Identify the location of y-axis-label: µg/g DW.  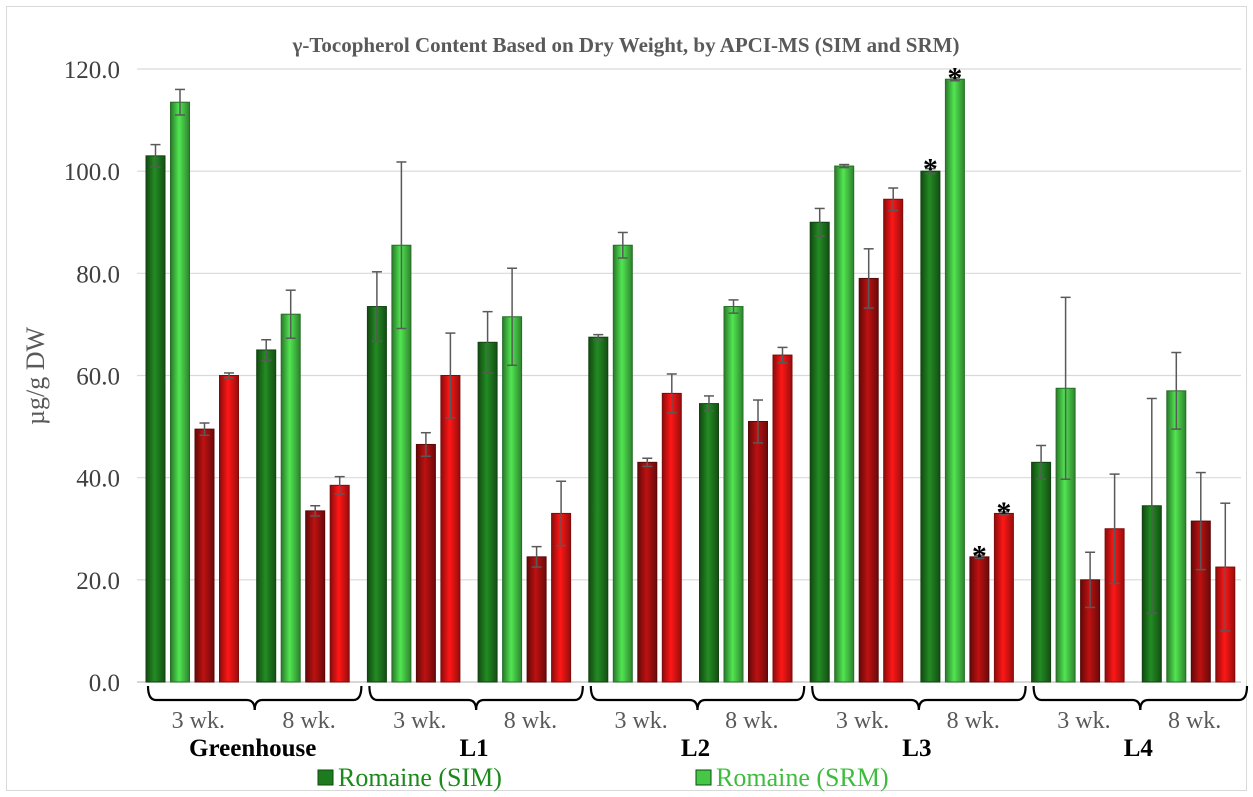
(35, 376).